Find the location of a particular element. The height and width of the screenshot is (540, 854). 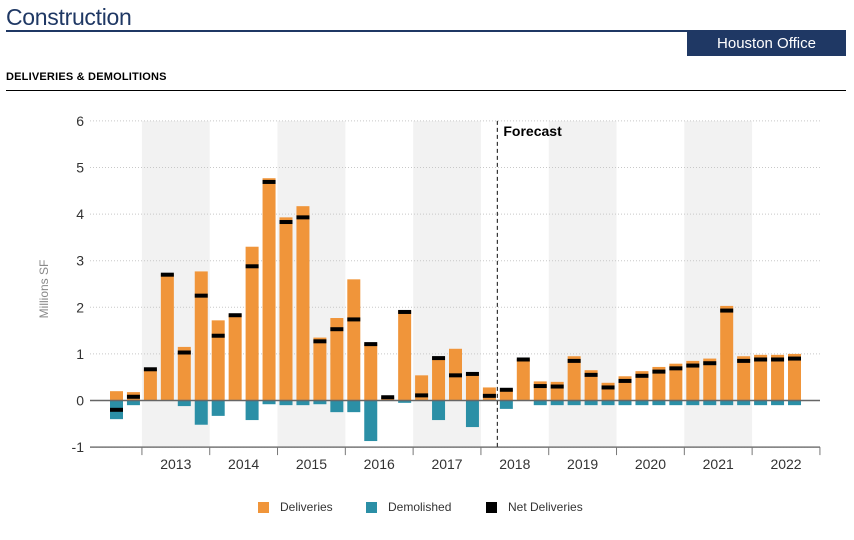

y-tick-label: 0 is located at coordinates (80, 401).